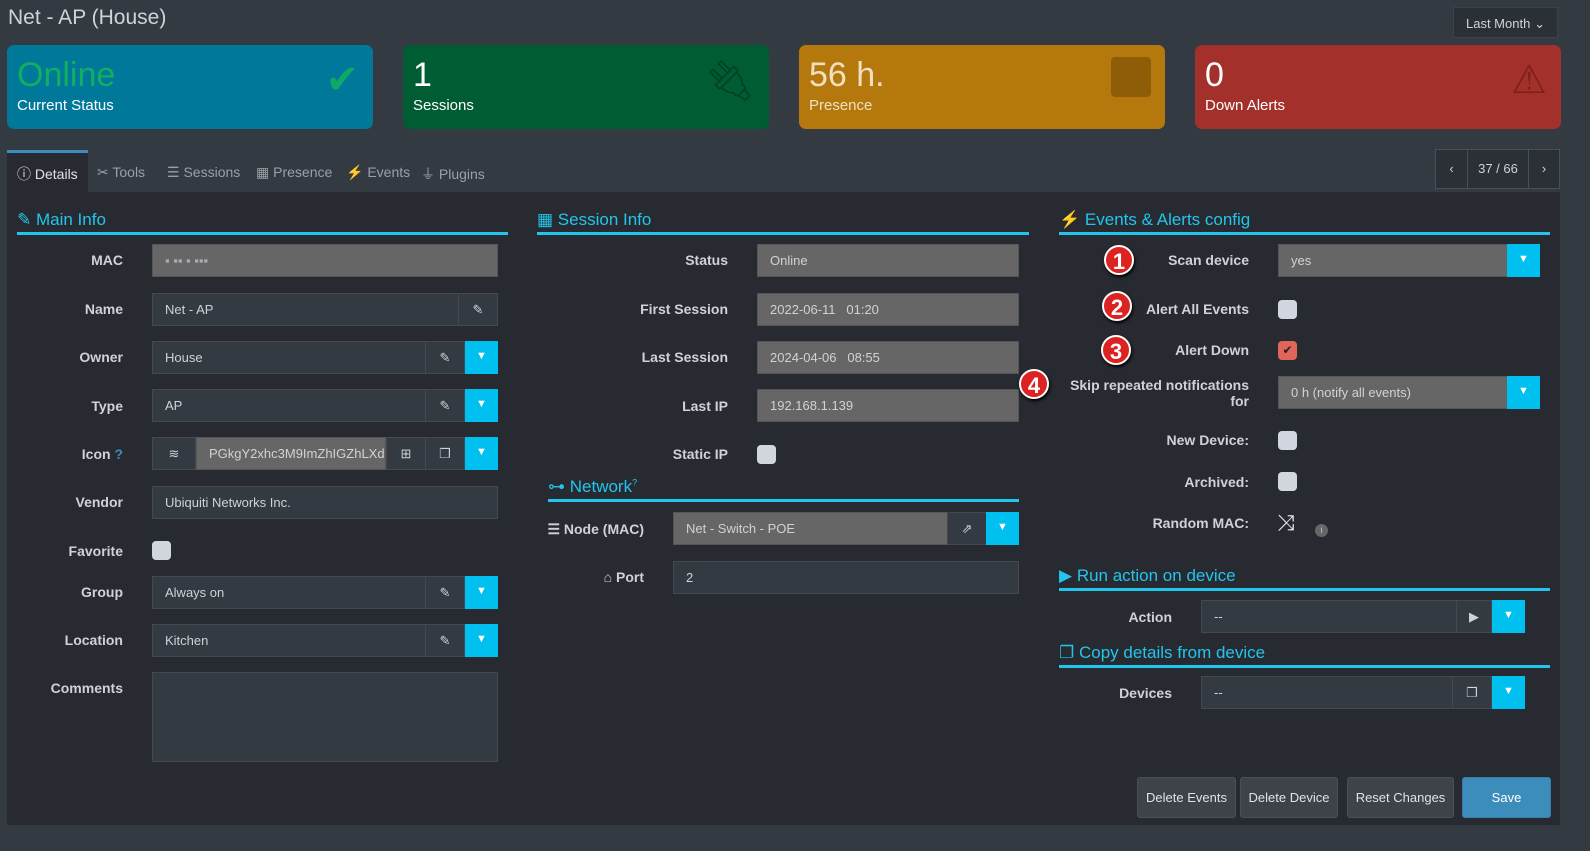 This screenshot has height=851, width=1590. What do you see at coordinates (1378, 87) in the screenshot?
I see `down-alerts-card: 0 Down Alerts ⚠` at bounding box center [1378, 87].